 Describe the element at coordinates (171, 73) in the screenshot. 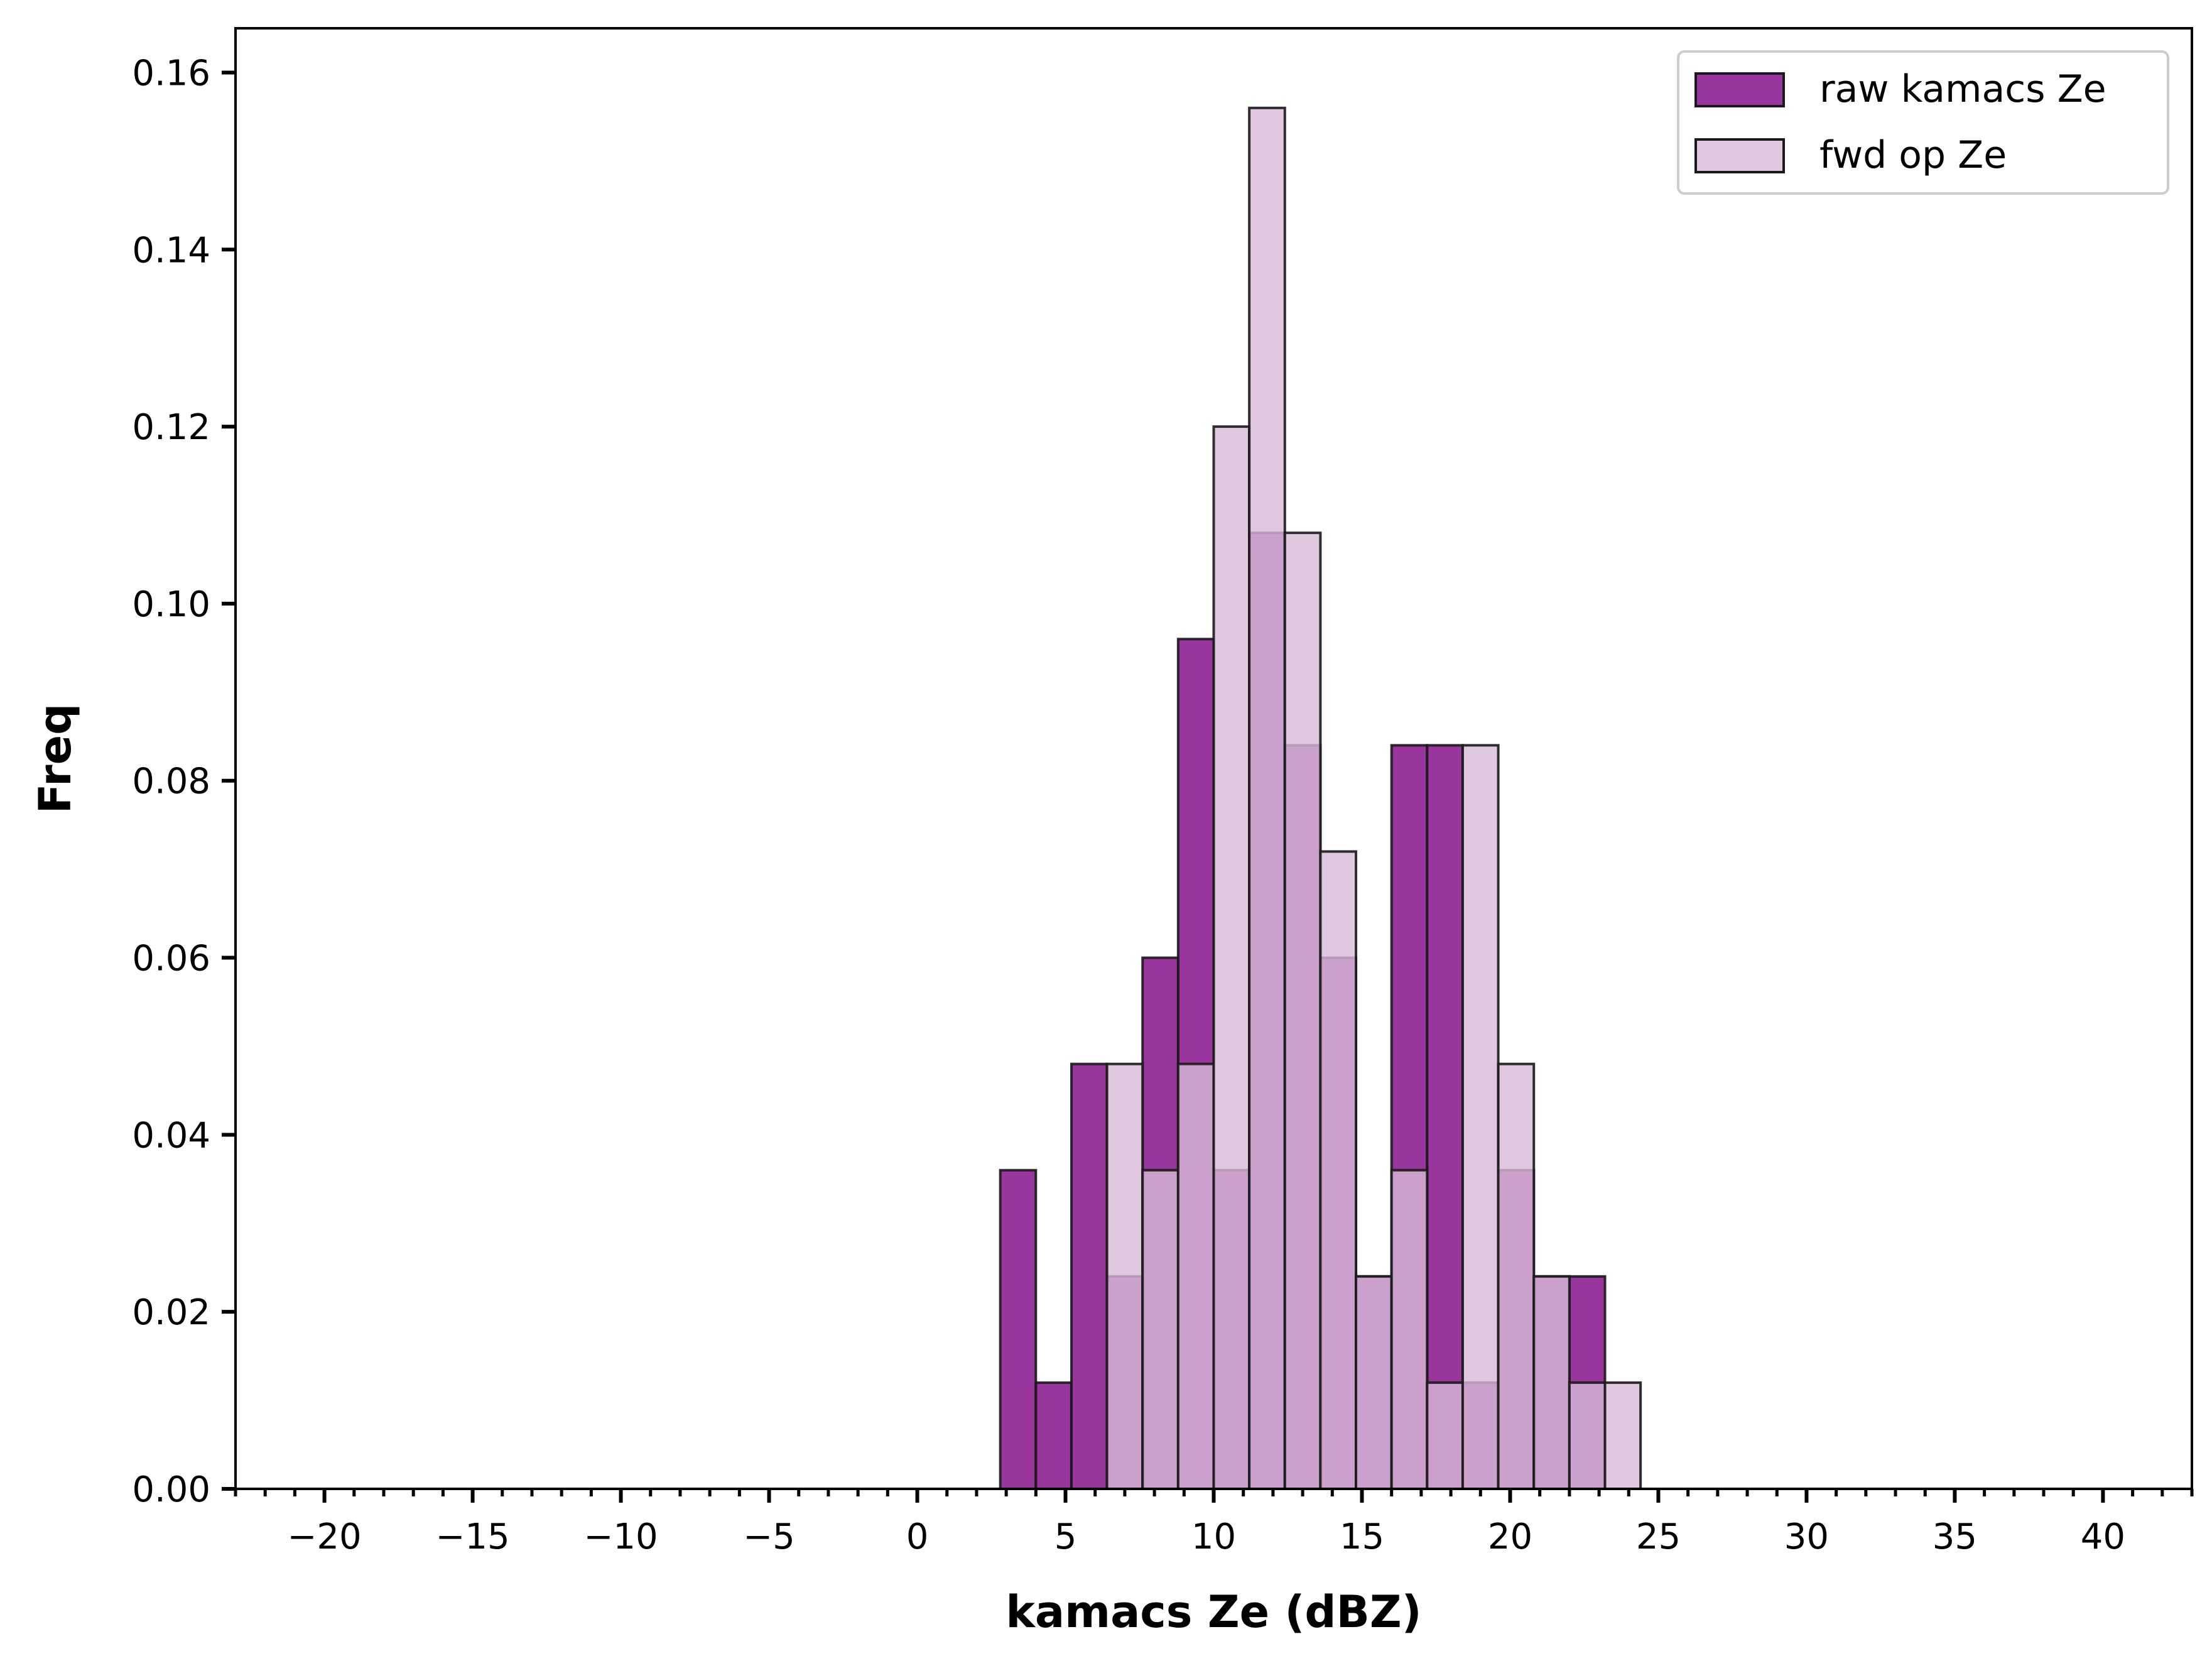

I see `y-tick-label: 0.16` at that location.